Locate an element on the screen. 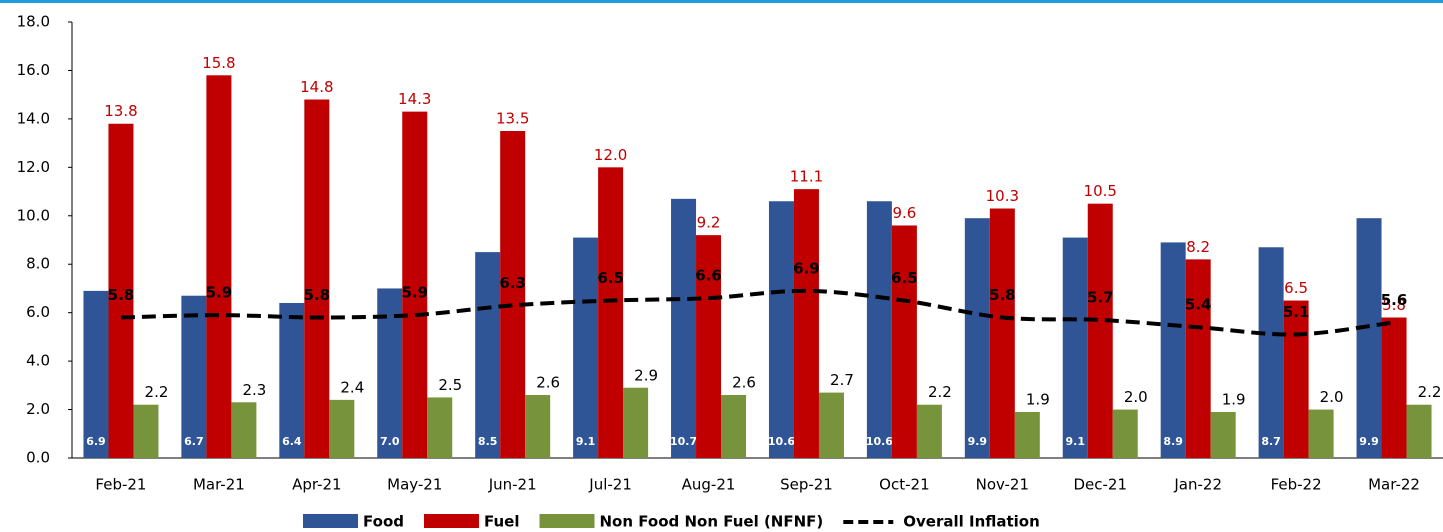 The image size is (1443, 532). data-label: 8.5 is located at coordinates (488, 441).